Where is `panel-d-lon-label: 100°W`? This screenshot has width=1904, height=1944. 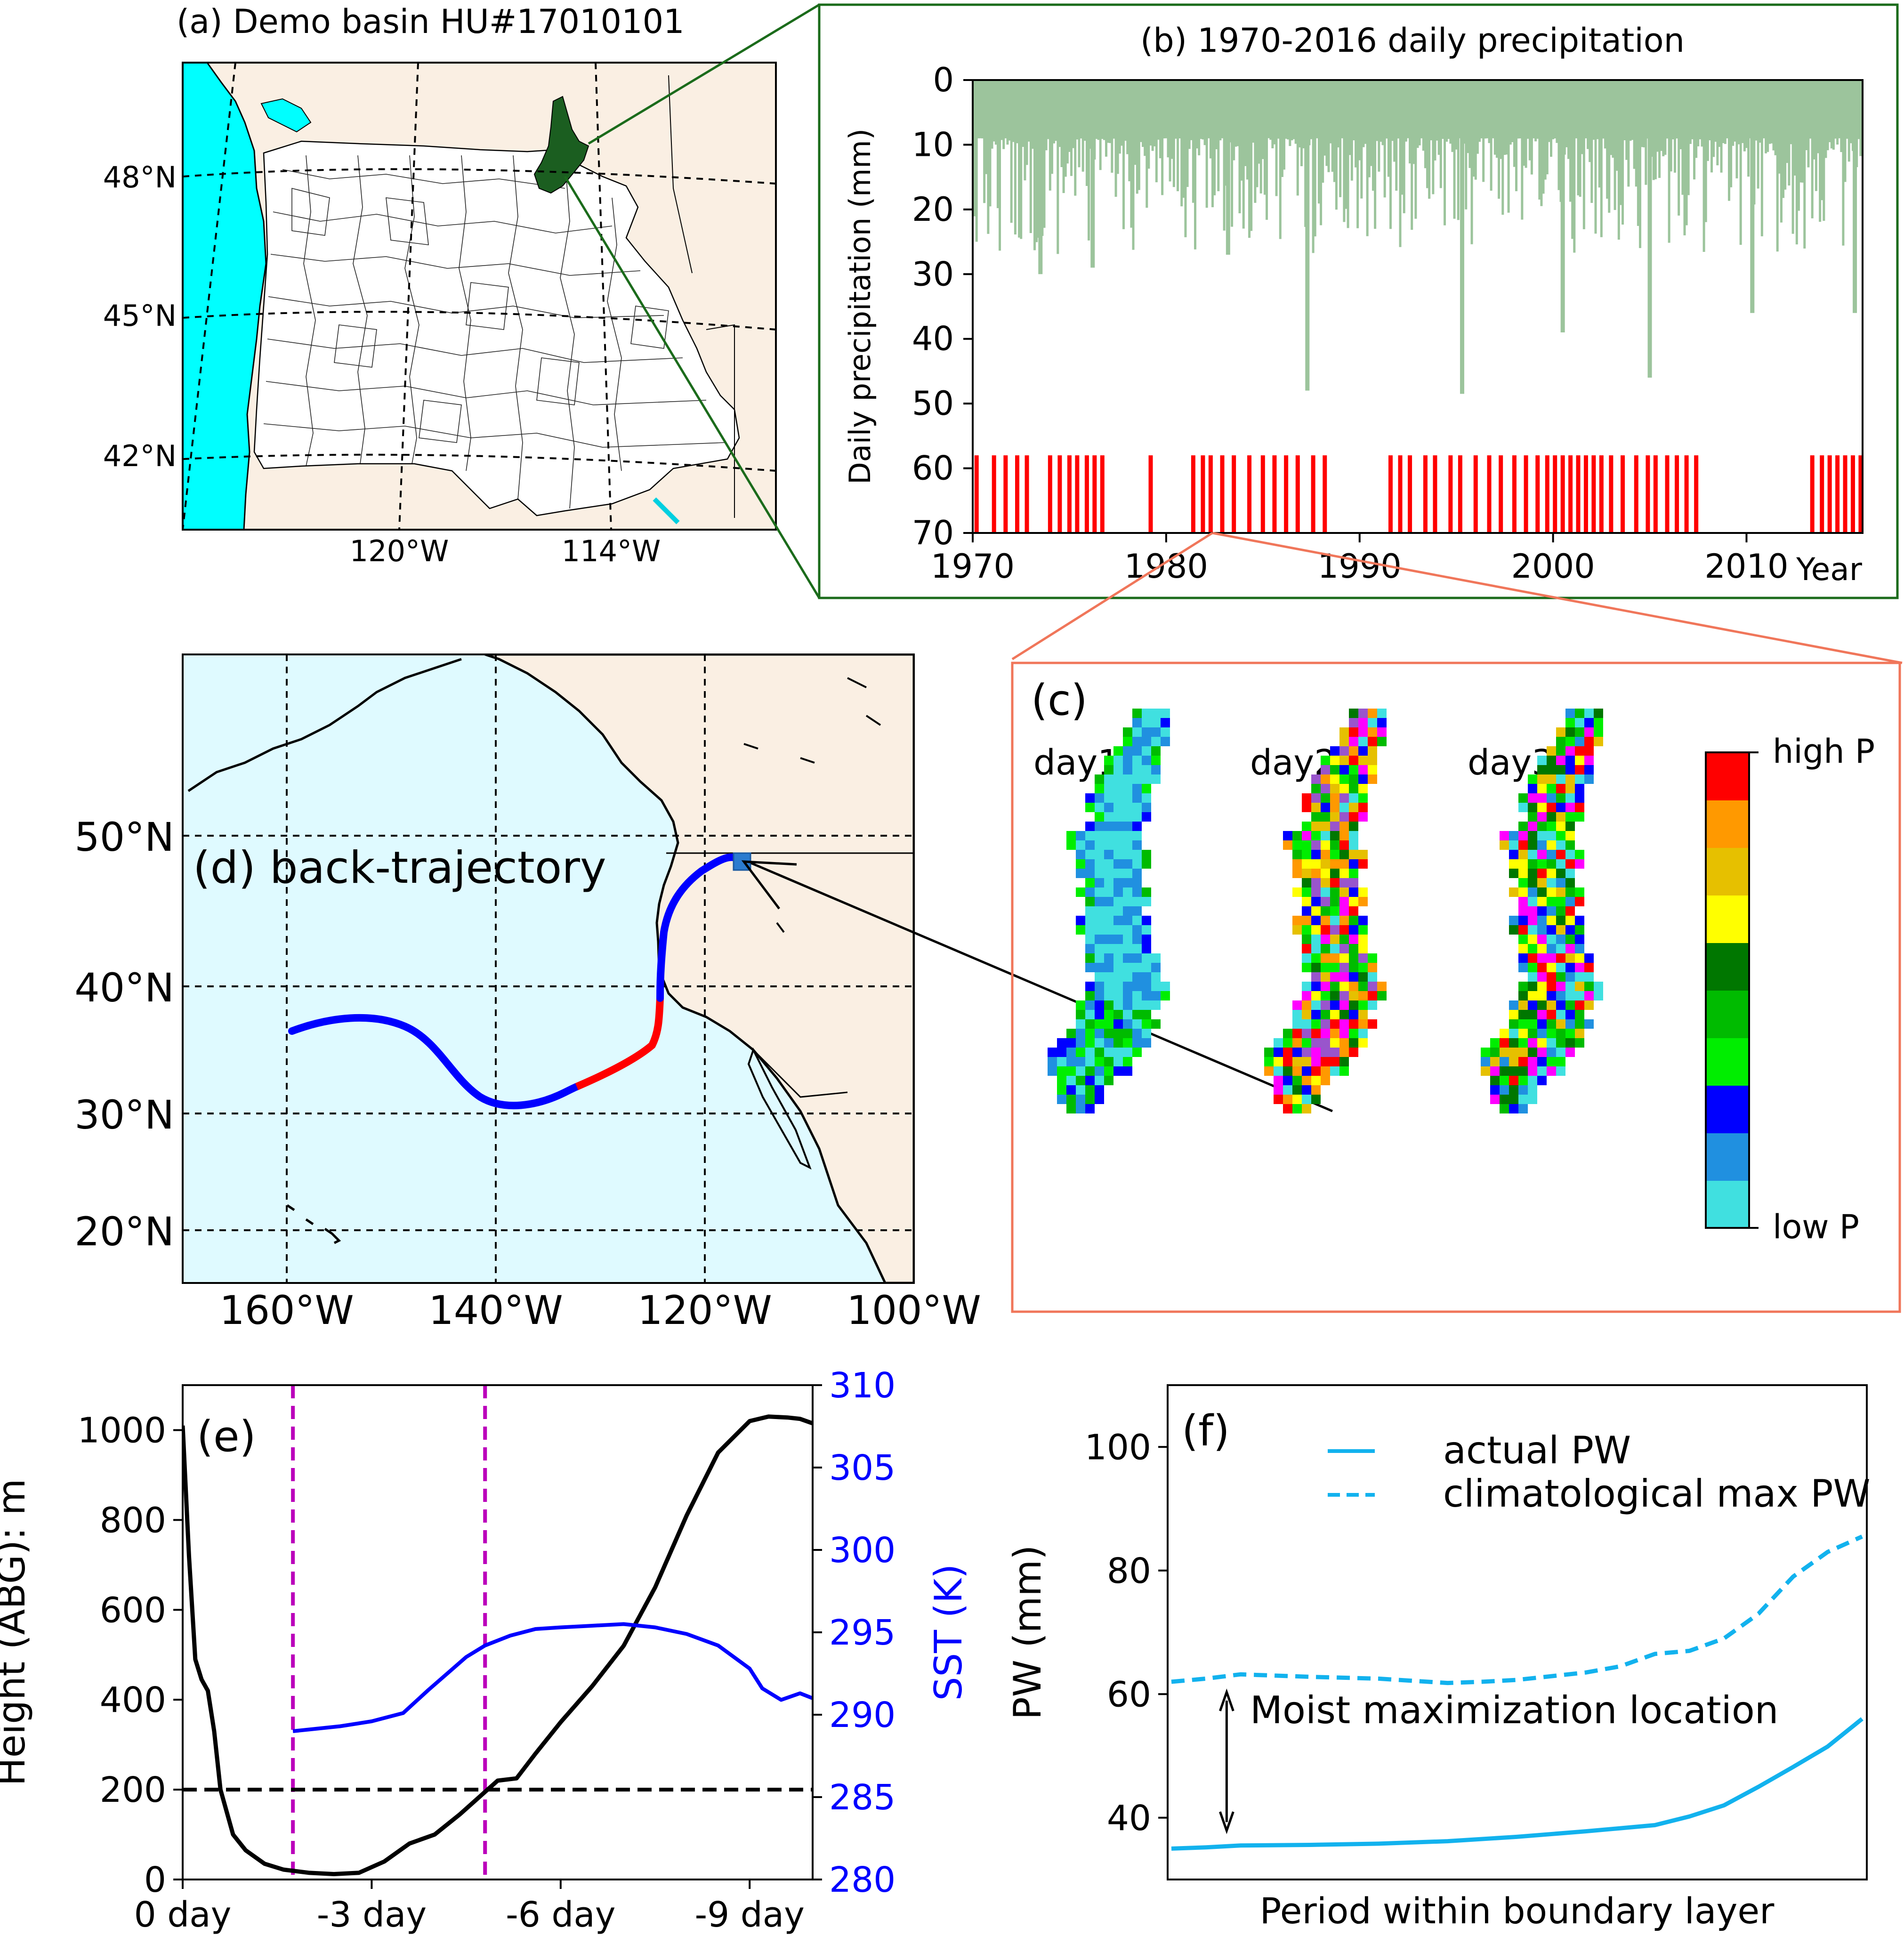
panel-d-lon-label: 100°W is located at coordinates (914, 1310).